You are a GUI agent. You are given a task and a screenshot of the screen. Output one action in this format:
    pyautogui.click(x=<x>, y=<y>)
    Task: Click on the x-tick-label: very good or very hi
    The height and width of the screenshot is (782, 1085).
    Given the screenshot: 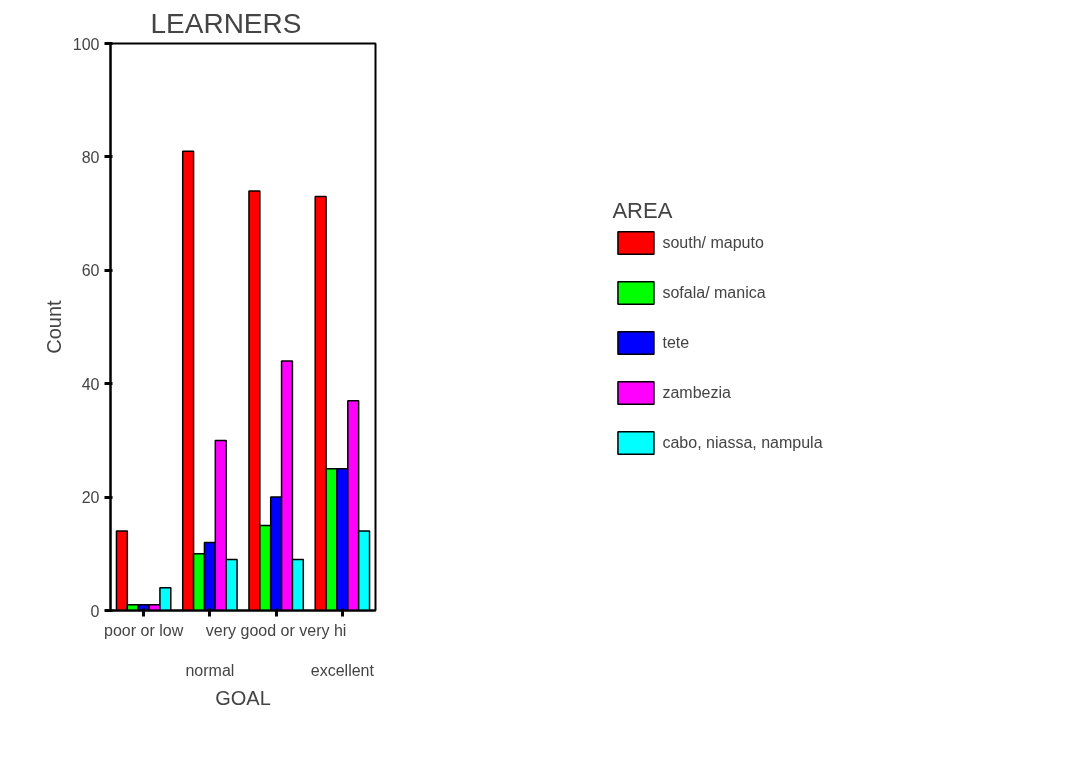 What is the action you would take?
    pyautogui.click(x=276, y=630)
    